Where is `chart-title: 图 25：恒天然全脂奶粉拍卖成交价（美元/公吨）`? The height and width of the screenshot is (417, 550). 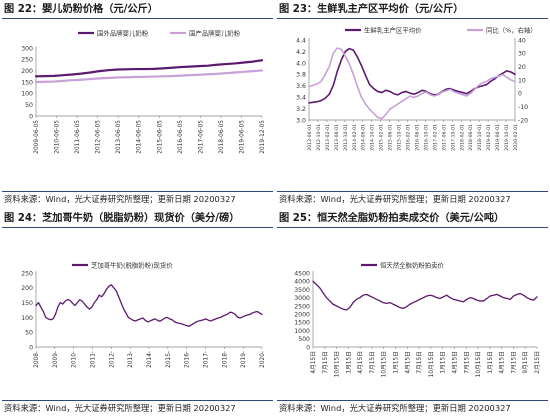
chart-title: 图 25：恒天然全脂奶粉拍卖成交价（美元/公吨） is located at coordinates (412, 219).